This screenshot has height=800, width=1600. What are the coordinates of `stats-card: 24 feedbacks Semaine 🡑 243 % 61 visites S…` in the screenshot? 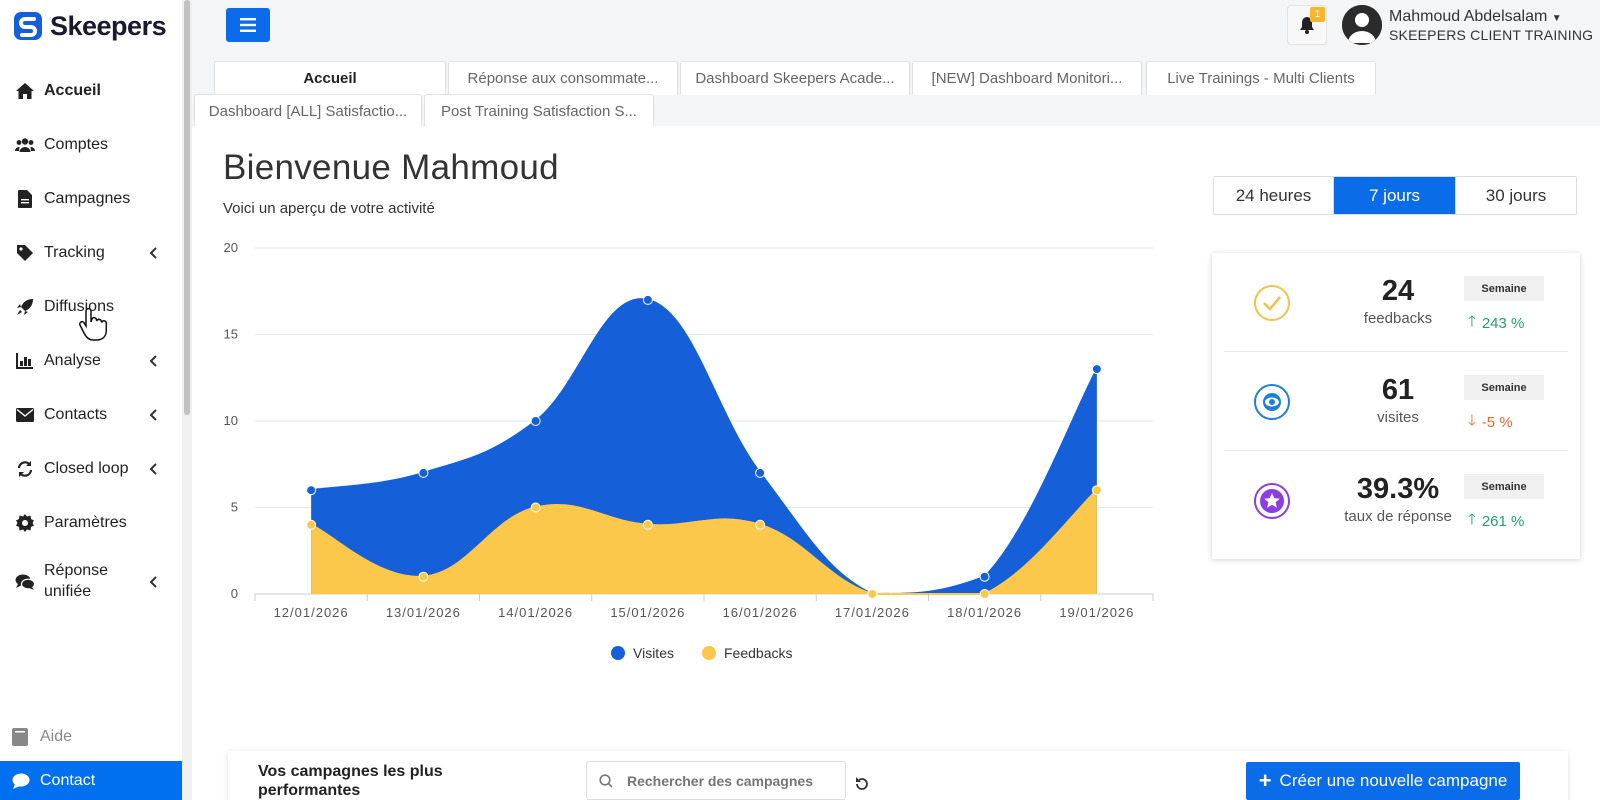 It's located at (1396, 406).